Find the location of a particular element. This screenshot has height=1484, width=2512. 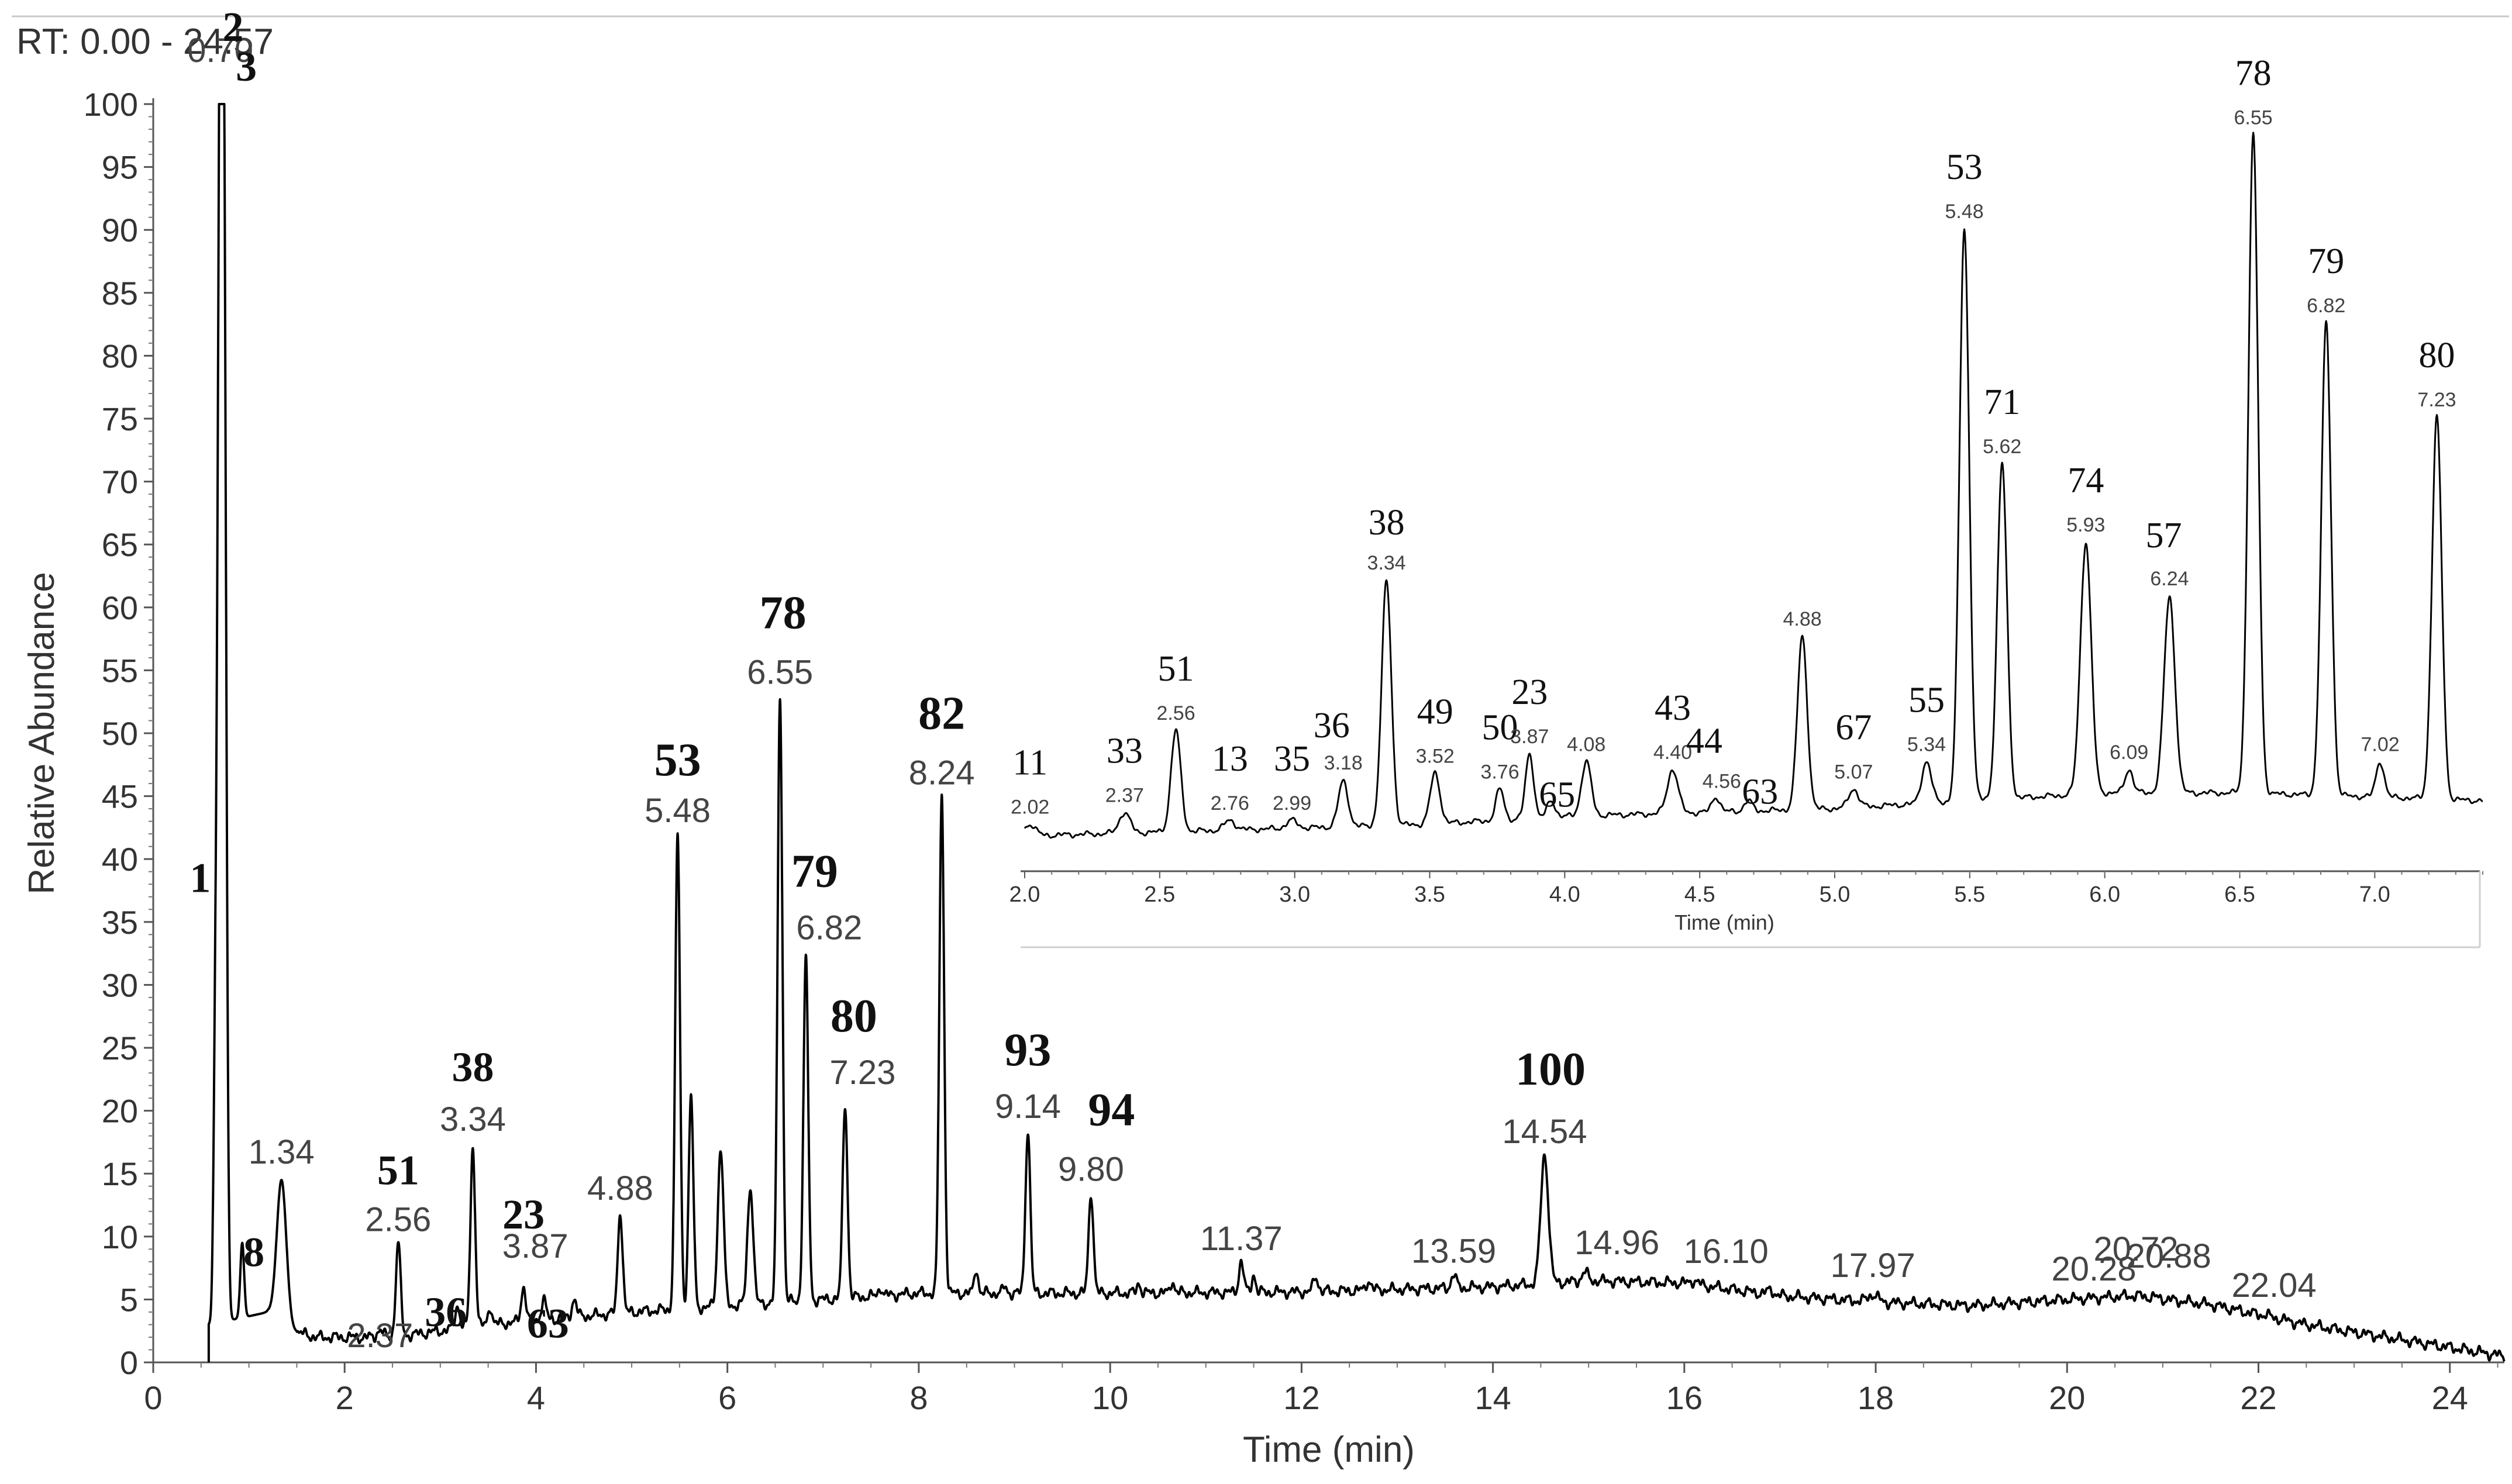

main-peak-compound-label: 80 is located at coordinates (854, 1016).